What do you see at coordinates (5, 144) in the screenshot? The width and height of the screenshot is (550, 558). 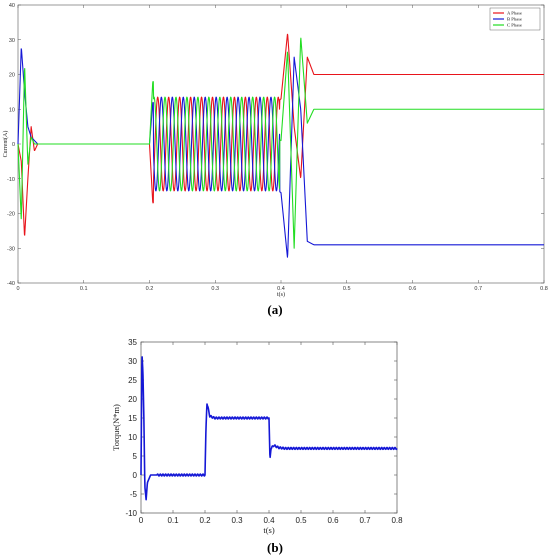 I see `y-axis-label-a: Current(A)` at bounding box center [5, 144].